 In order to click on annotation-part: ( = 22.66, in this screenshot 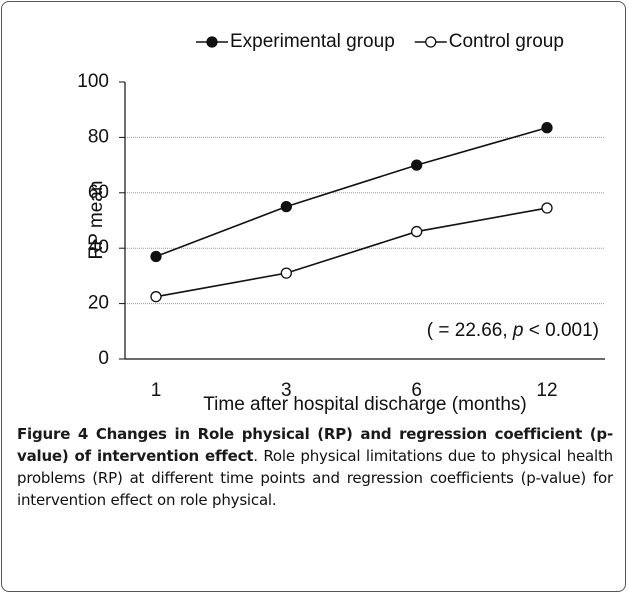, I will do `click(470, 330)`.